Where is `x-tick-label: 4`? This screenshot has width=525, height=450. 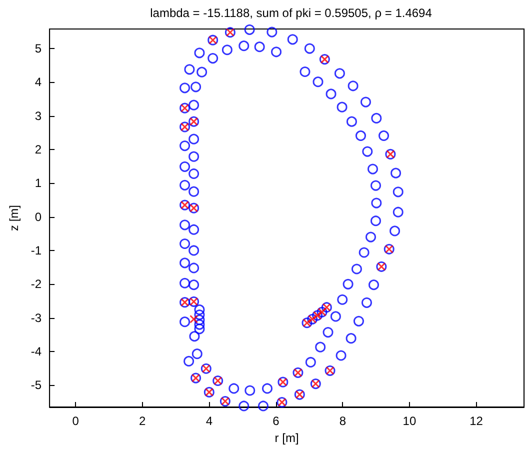 x-tick-label: 4 is located at coordinates (209, 421).